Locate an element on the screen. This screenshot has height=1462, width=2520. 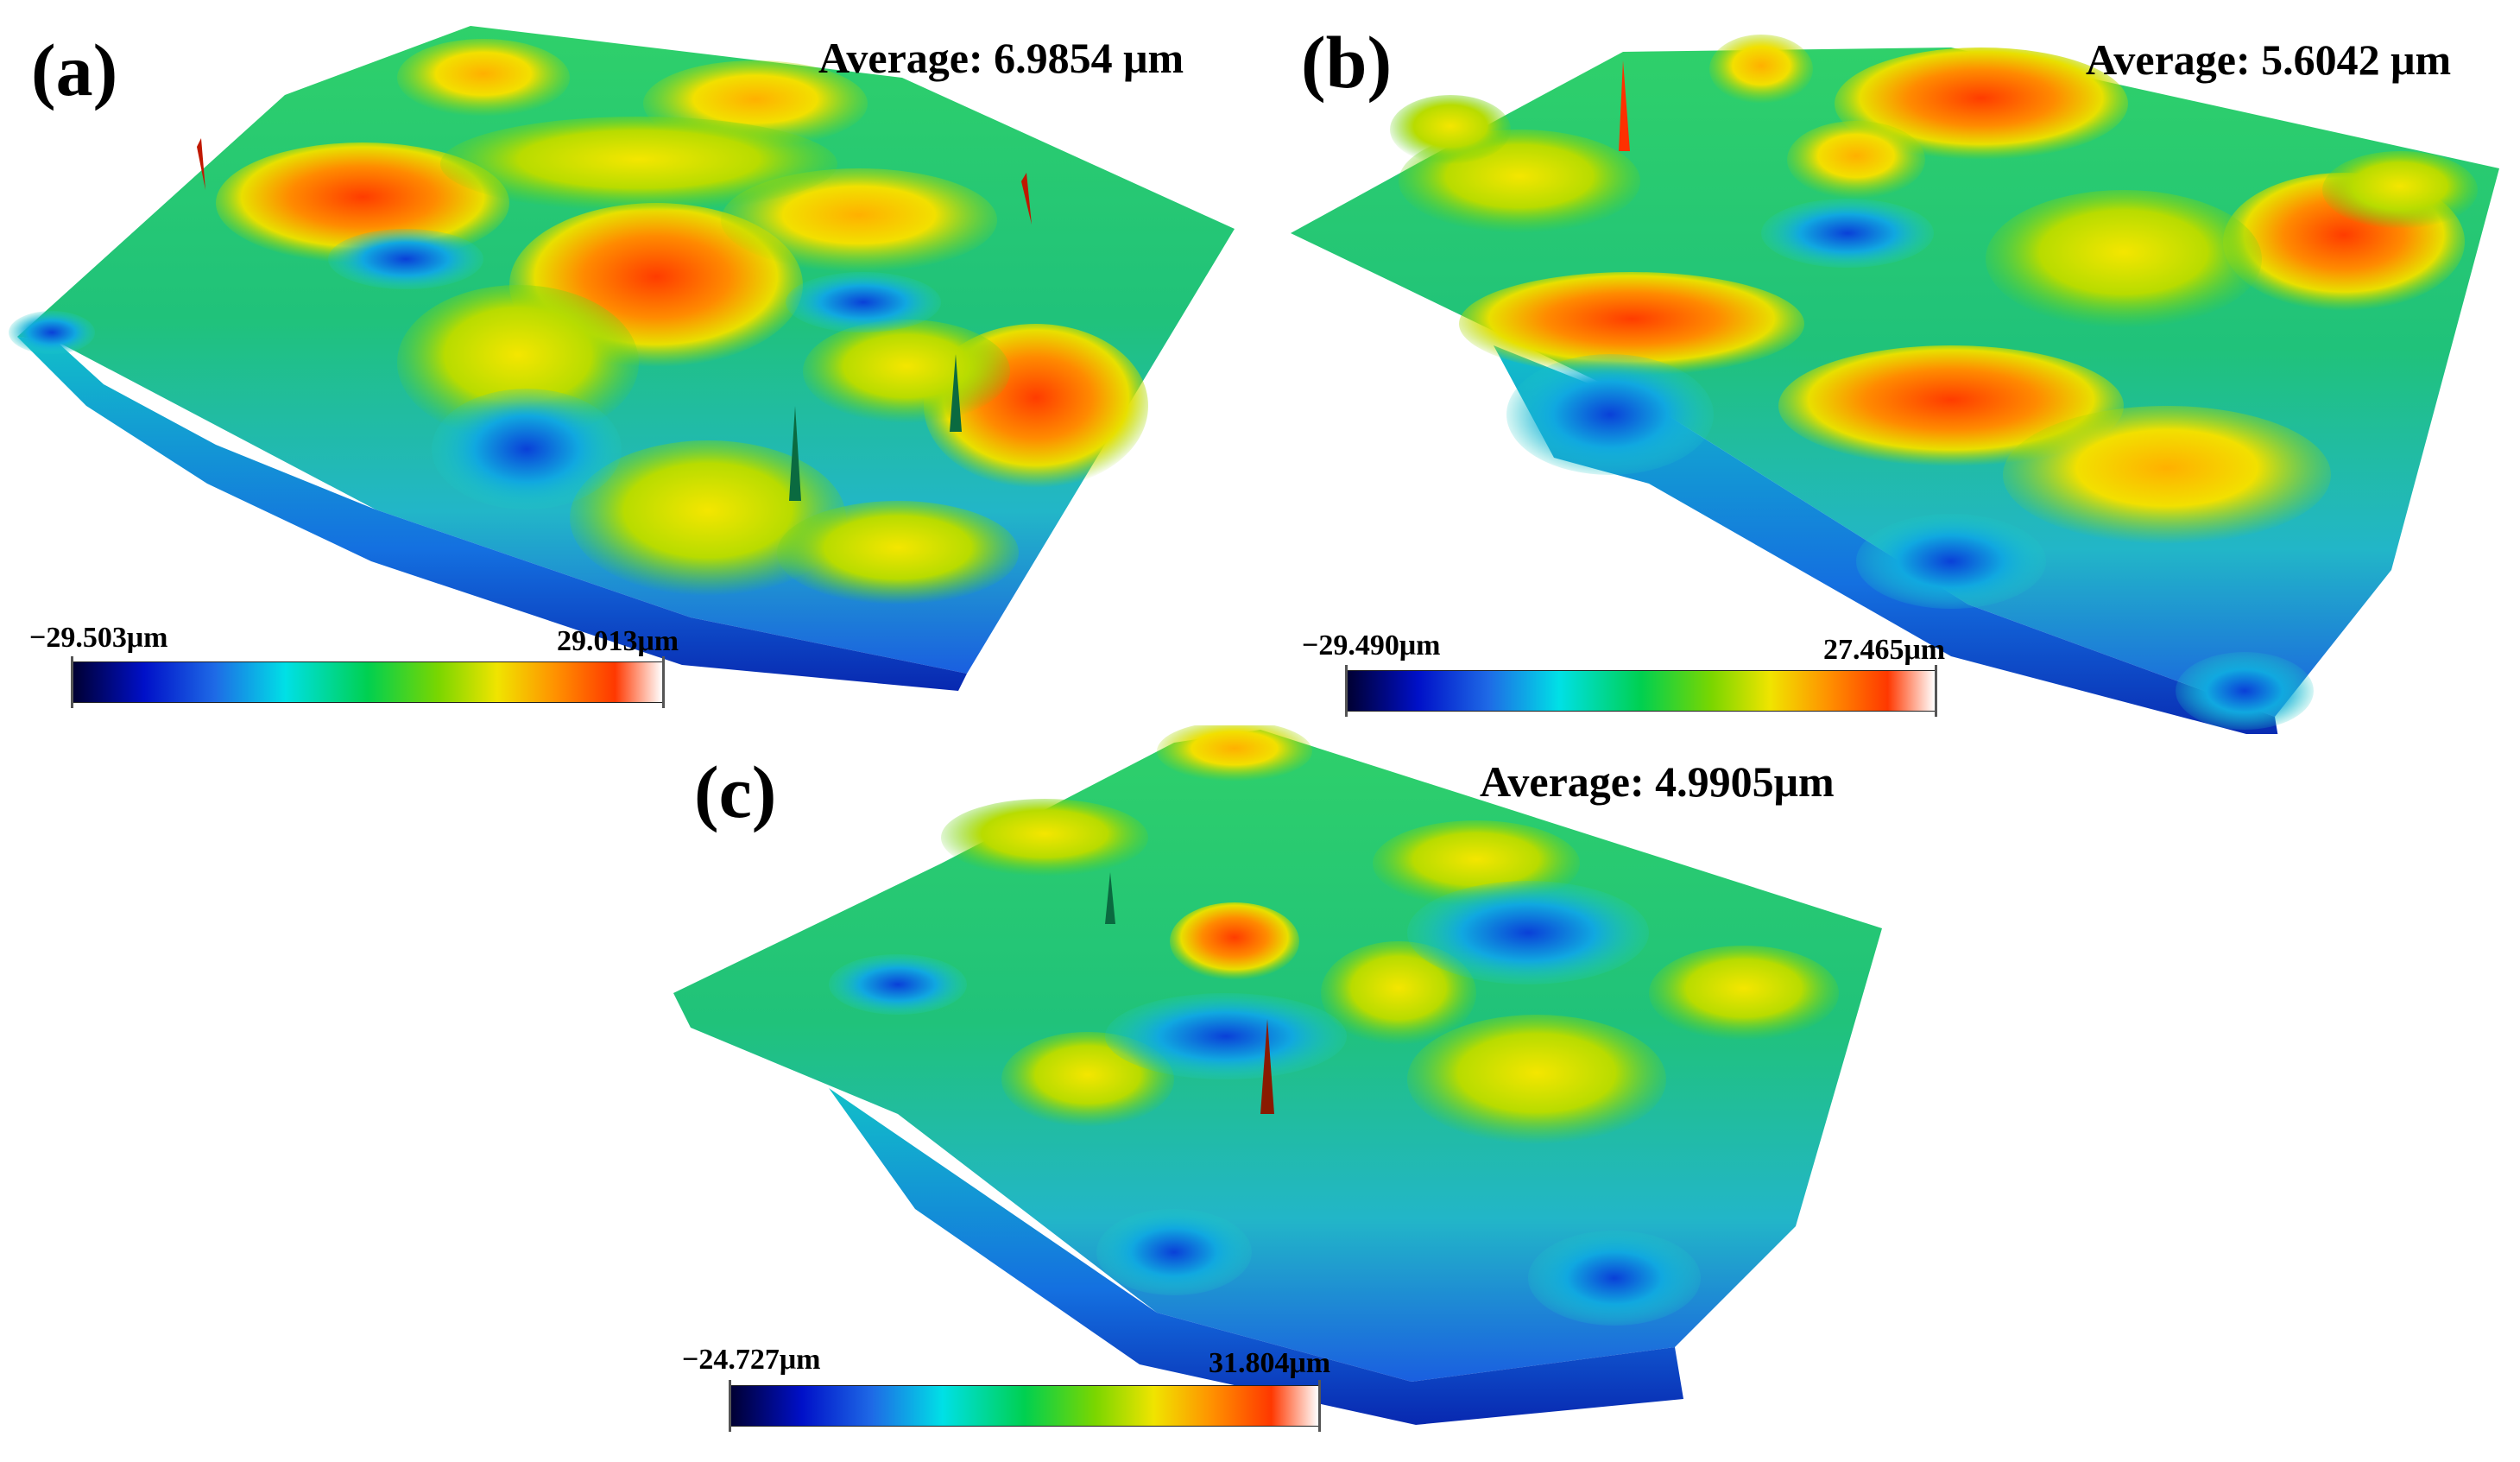
average-value-a: Average: 6.9854 μm is located at coordinates (1001, 58).